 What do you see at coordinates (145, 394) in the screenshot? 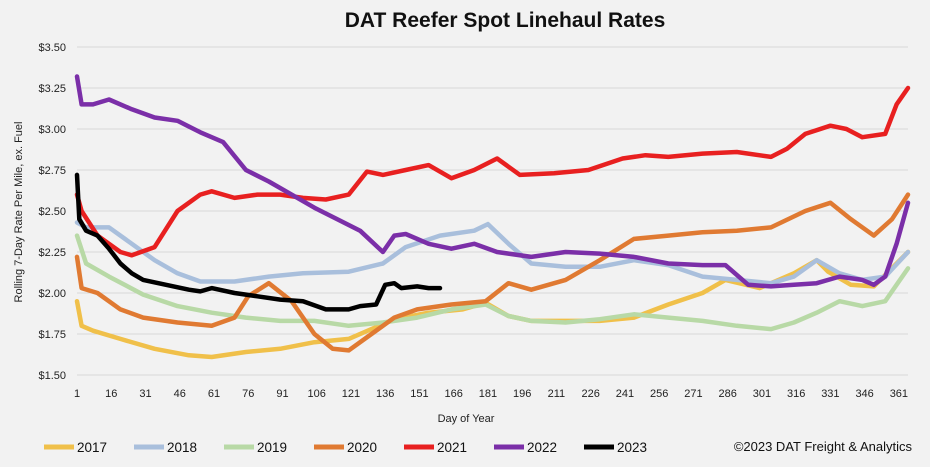
I see `x-tick-label: 31` at bounding box center [145, 394].